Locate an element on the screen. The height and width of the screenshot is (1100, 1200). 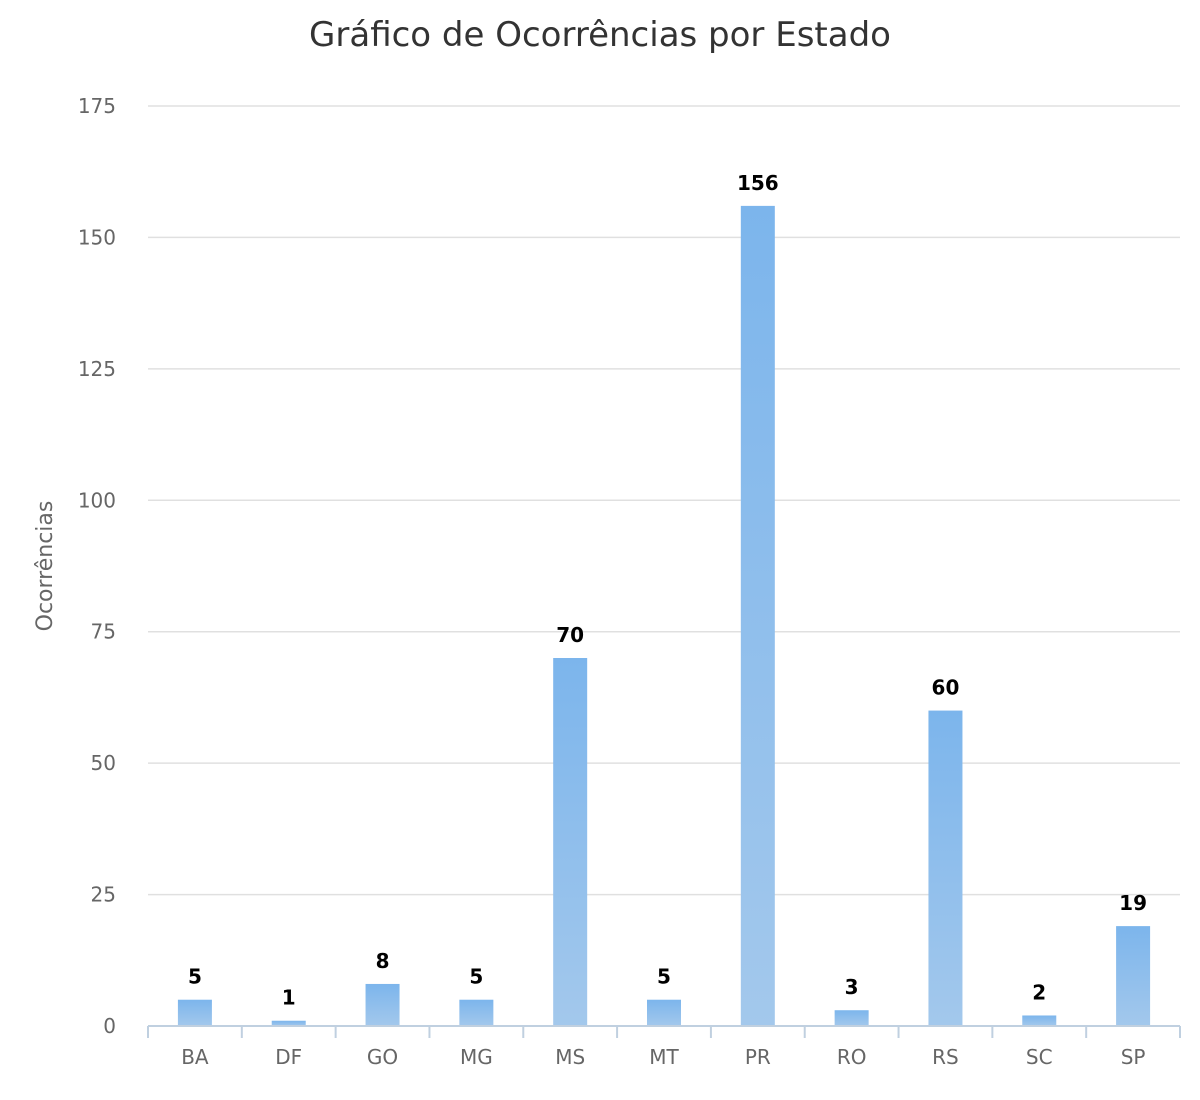
data-label: 8 is located at coordinates (383, 961).